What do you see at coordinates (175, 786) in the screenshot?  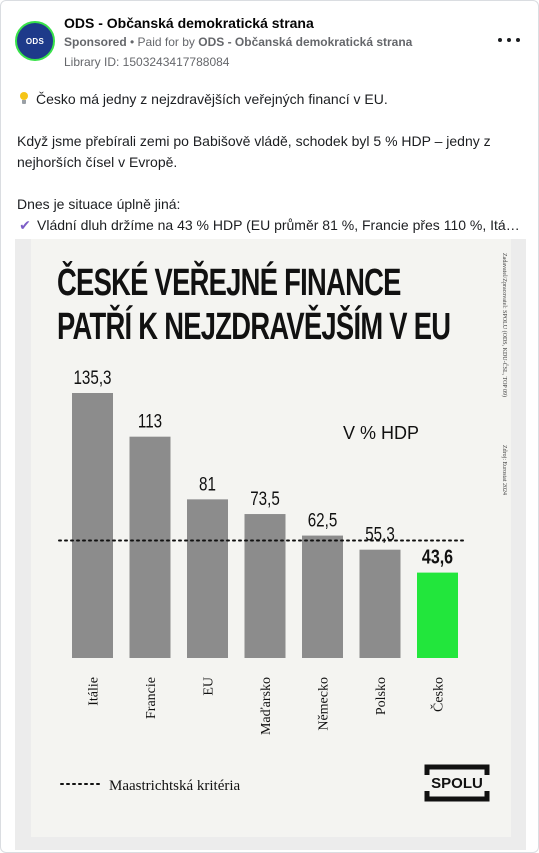 I see `legend-label: Maastrichtská kritéria` at bounding box center [175, 786].